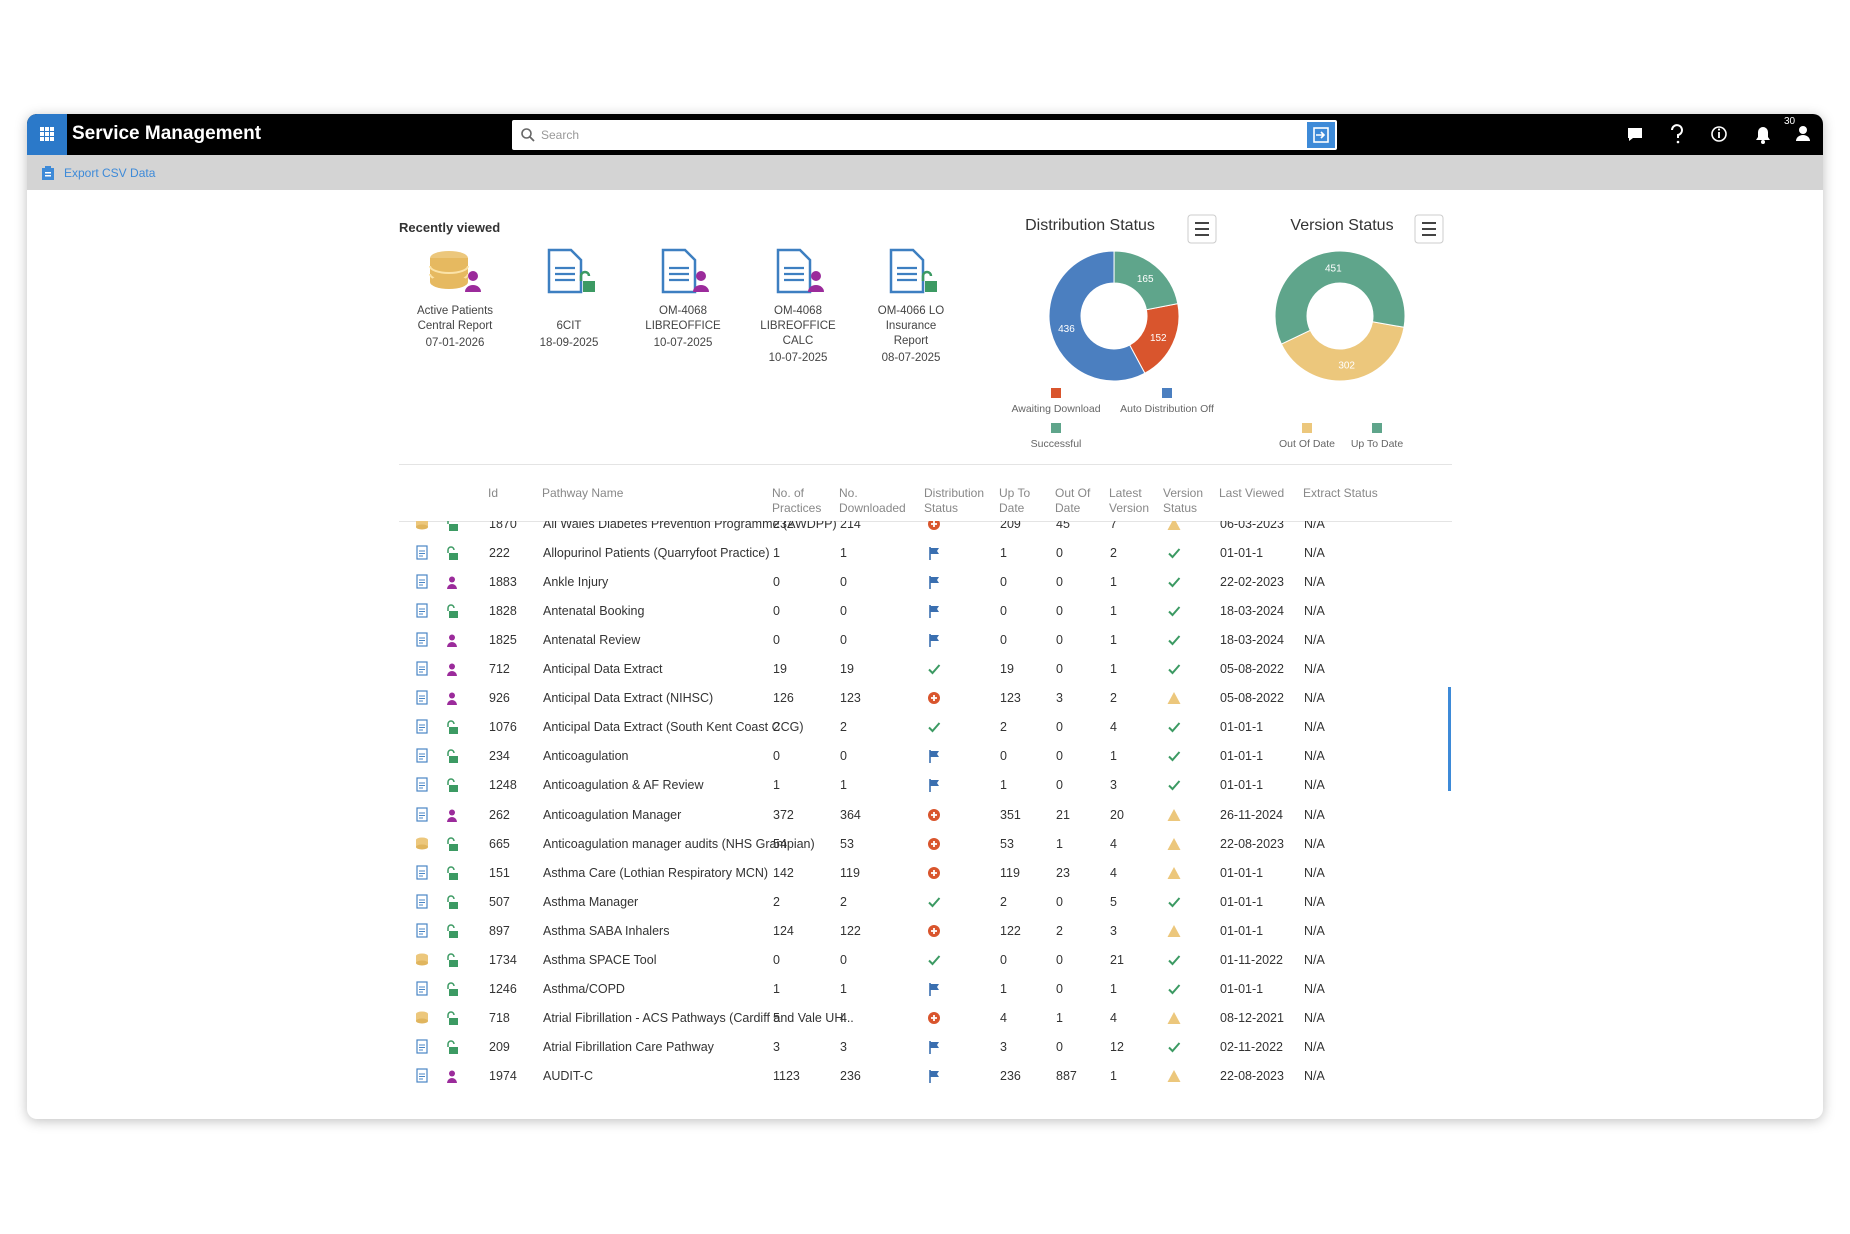 The width and height of the screenshot is (1850, 1234). Describe the element at coordinates (1449, 739) in the screenshot. I see `scrollbar` at that location.